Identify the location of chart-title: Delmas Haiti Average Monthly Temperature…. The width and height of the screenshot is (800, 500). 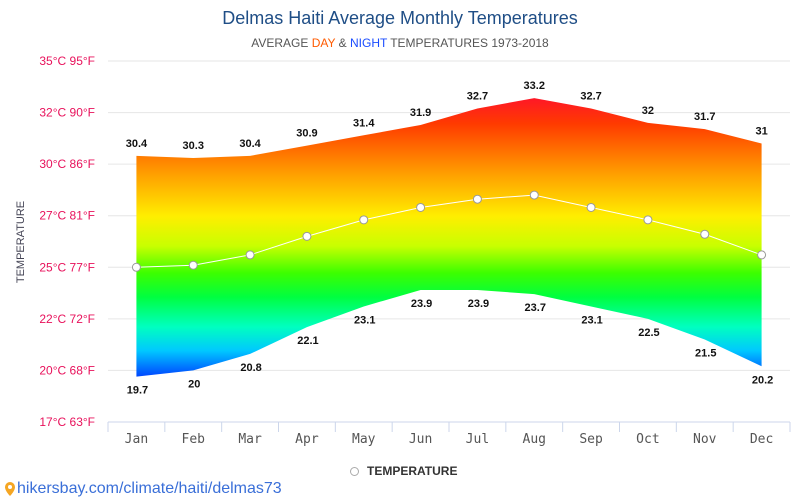
(400, 18).